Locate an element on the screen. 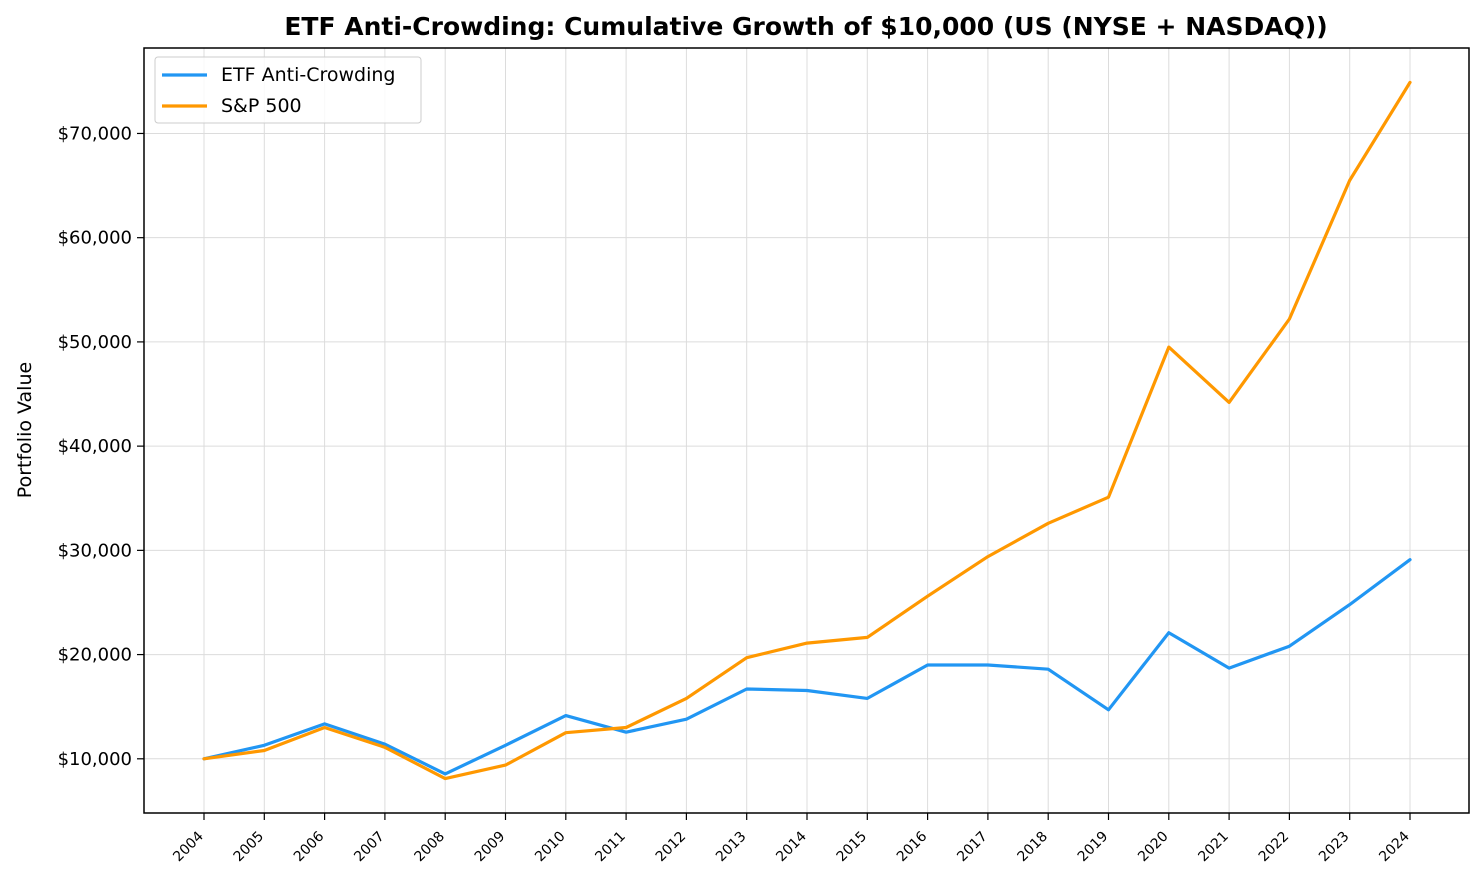 Image resolution: width=1484 pixels, height=889 pixels. legend-label-0: ETF Anti-Crowding is located at coordinates (308, 75).